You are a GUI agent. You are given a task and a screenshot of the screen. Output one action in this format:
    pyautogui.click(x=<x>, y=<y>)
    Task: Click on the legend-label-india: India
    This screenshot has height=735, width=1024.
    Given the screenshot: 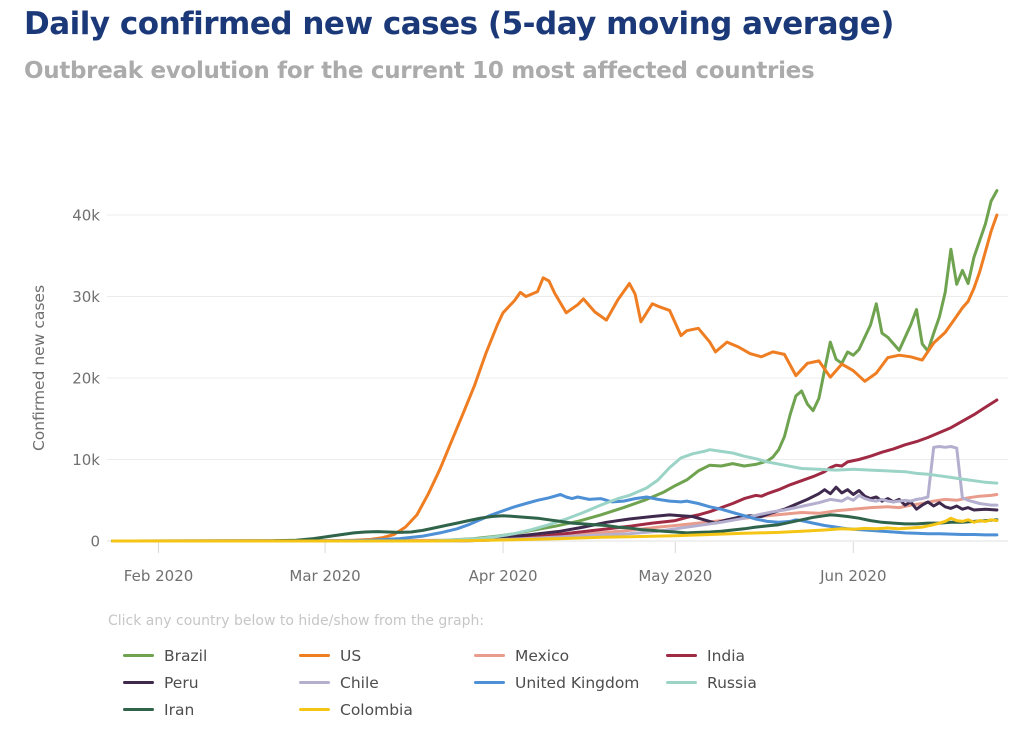 What is the action you would take?
    pyautogui.click(x=726, y=655)
    